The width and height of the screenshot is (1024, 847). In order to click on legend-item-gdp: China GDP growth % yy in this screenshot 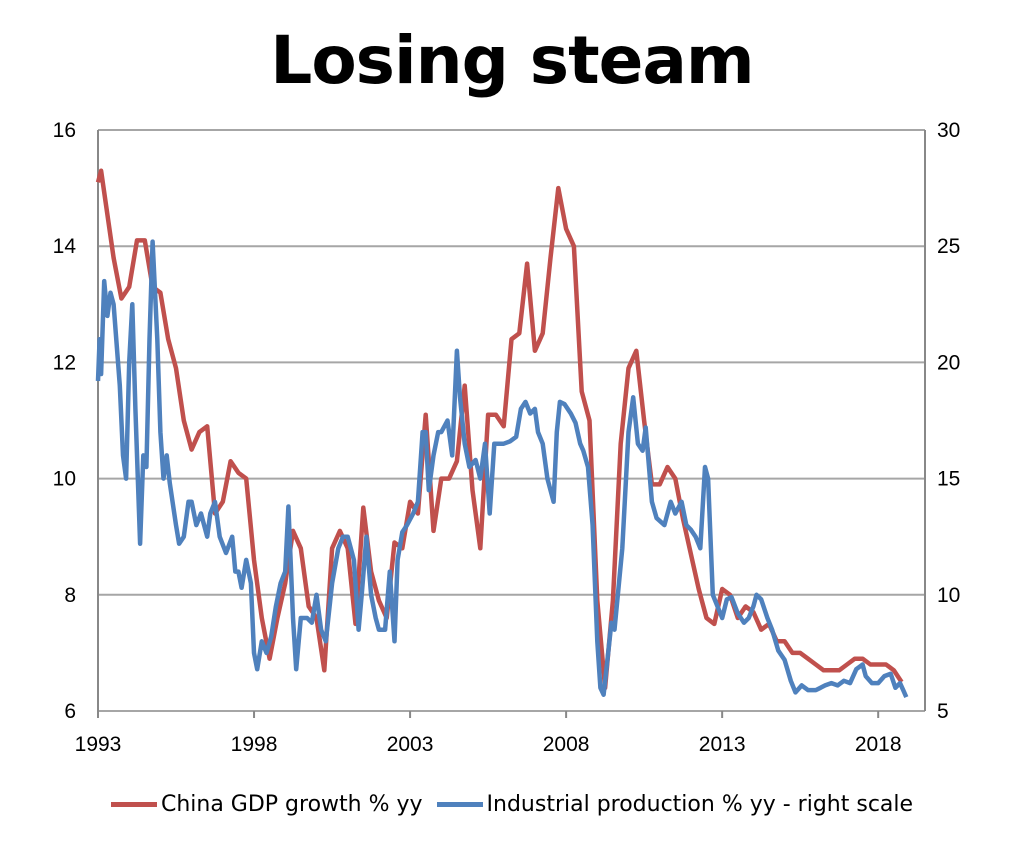, I will do `click(266, 804)`.